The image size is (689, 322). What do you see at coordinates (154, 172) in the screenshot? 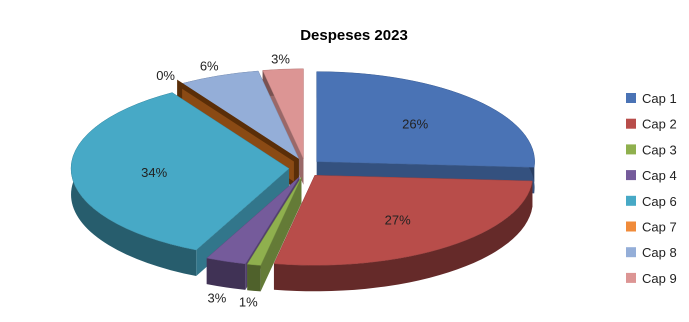
I see `data-label-cap-6: 34%` at bounding box center [154, 172].